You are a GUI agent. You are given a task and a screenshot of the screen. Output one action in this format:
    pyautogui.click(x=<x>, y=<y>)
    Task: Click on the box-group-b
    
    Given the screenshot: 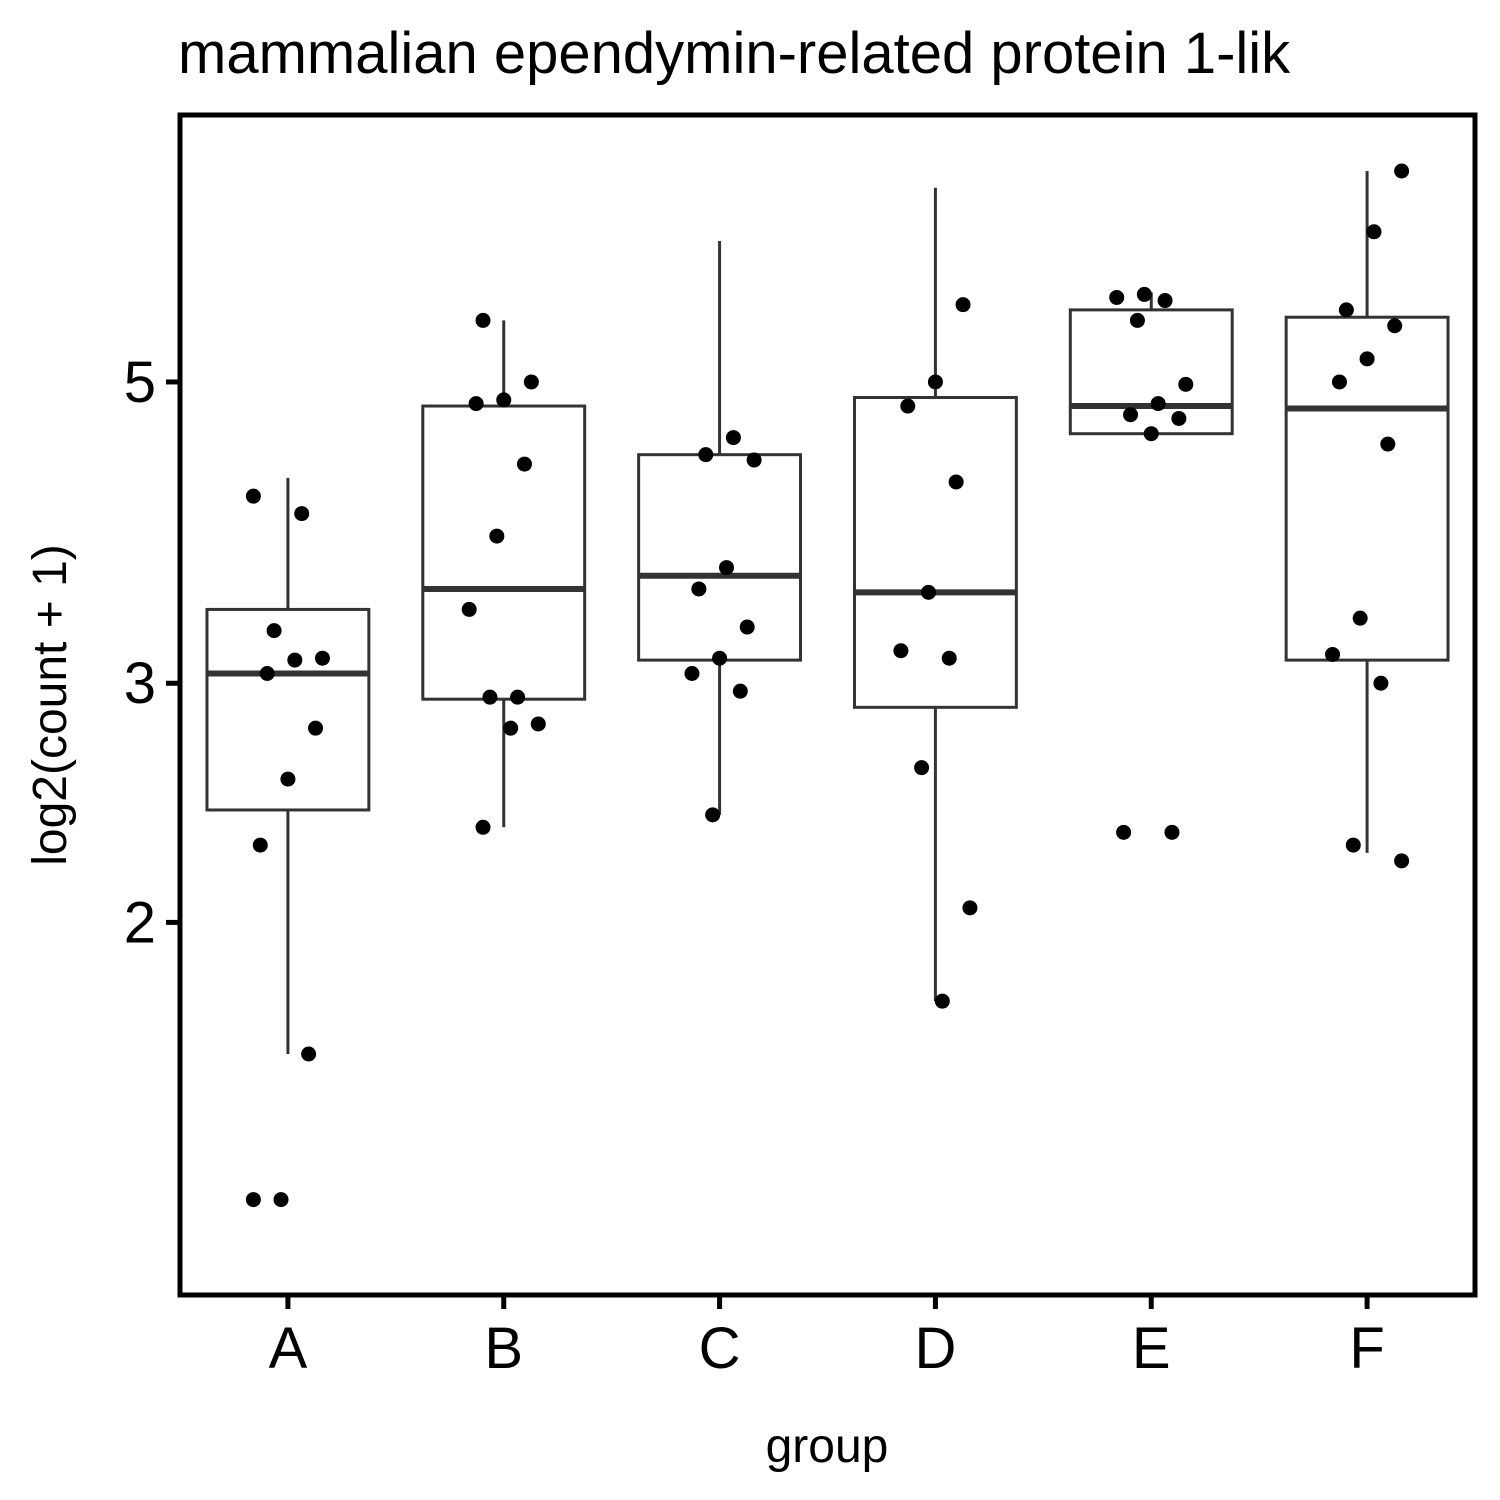 What is the action you would take?
    pyautogui.click(x=504, y=574)
    